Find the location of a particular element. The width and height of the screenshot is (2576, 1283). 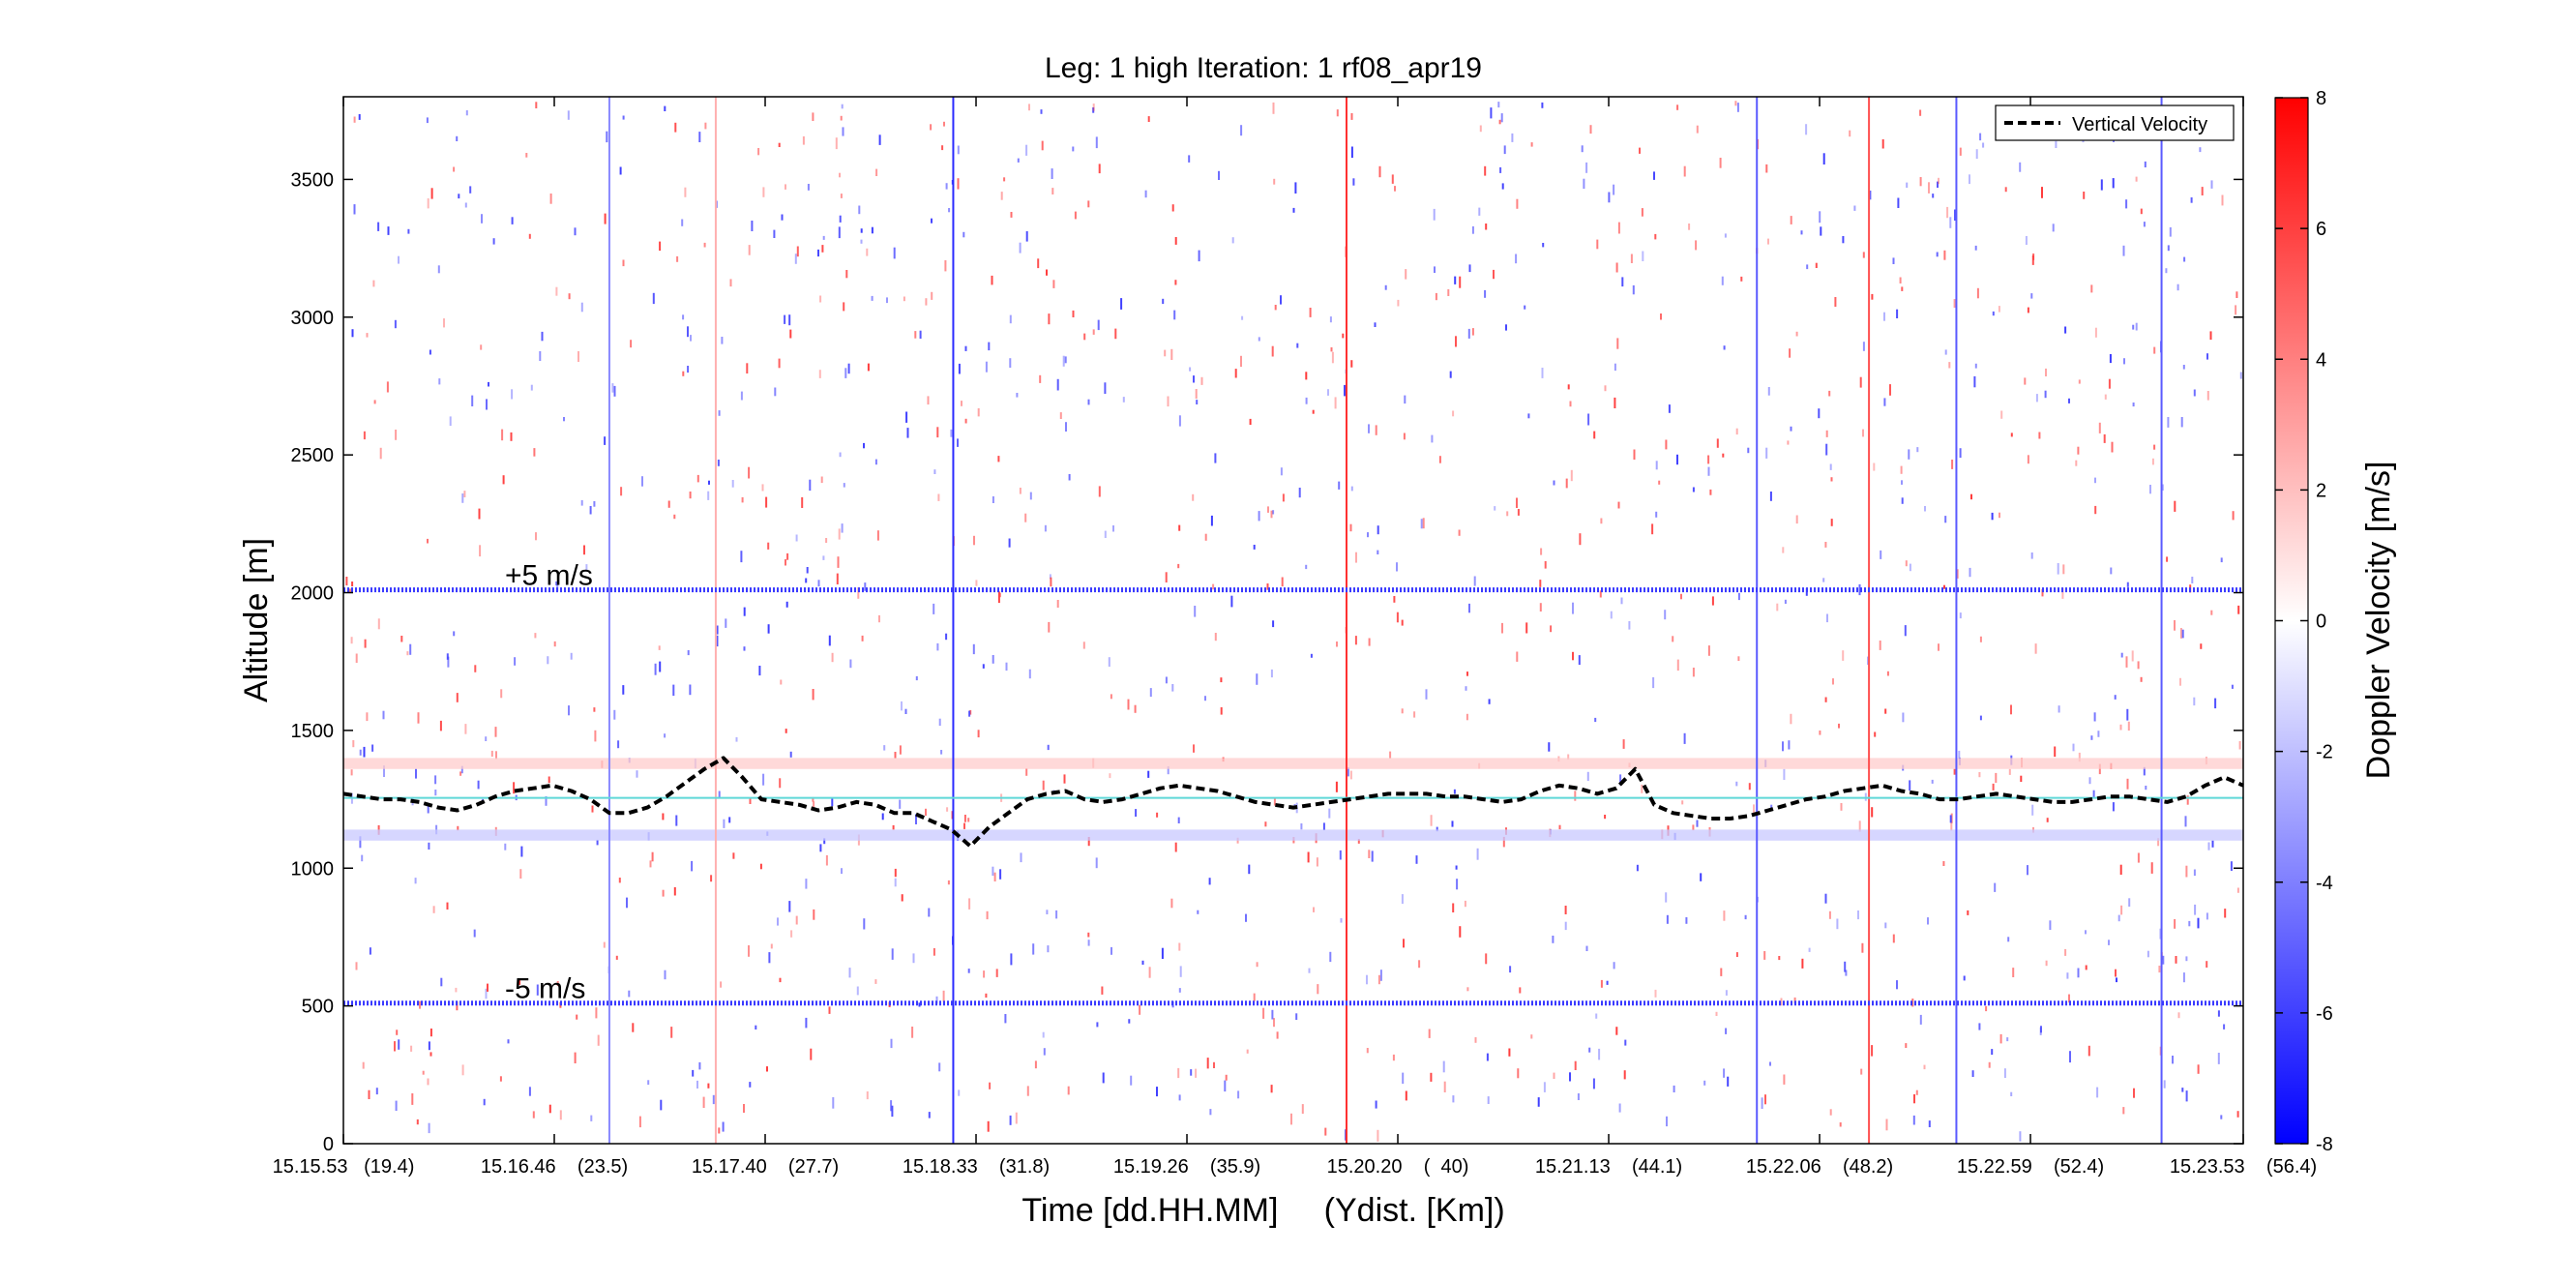

colorbar-tick-label: 6 is located at coordinates (2321, 229).